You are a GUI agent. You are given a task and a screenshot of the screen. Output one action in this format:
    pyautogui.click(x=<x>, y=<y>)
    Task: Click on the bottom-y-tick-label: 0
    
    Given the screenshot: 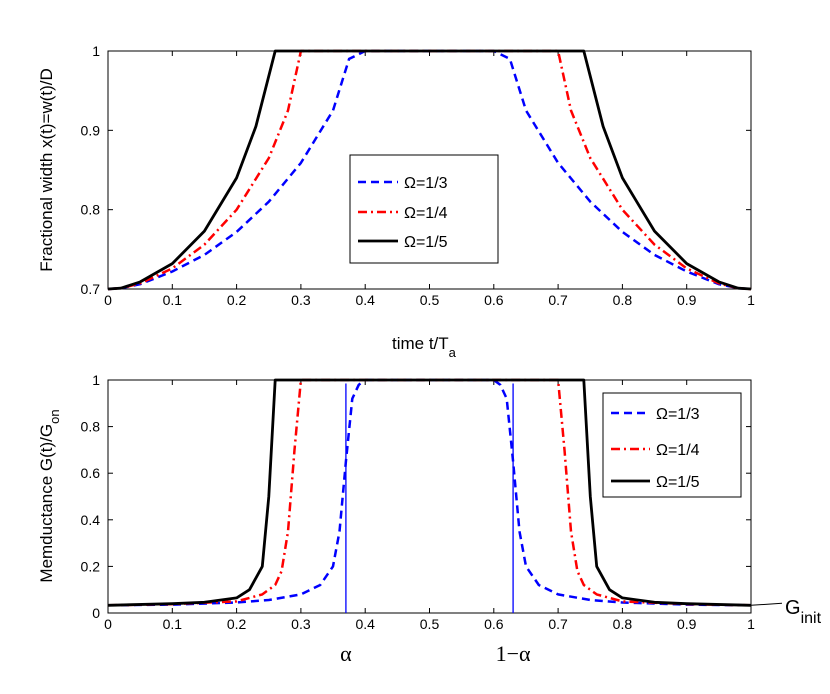 What is the action you would take?
    pyautogui.click(x=96, y=613)
    